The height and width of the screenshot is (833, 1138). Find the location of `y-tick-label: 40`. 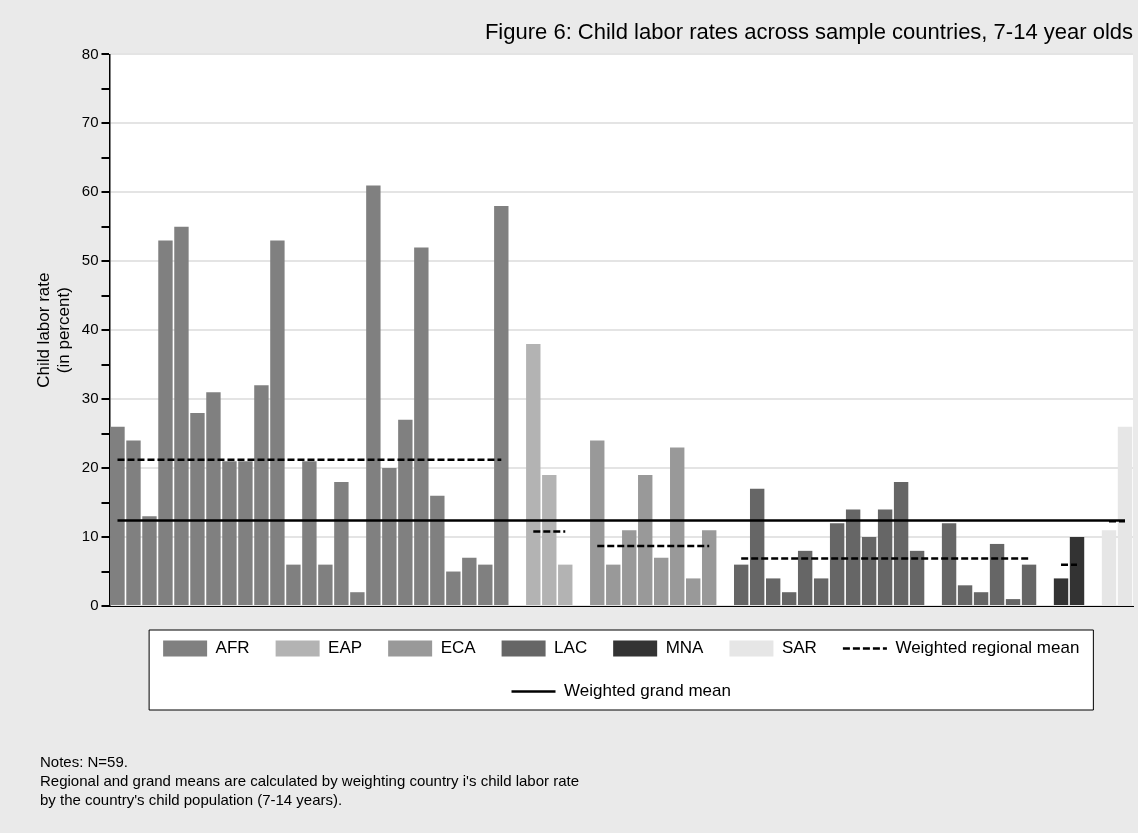

y-tick-label: 40 is located at coordinates (90, 329).